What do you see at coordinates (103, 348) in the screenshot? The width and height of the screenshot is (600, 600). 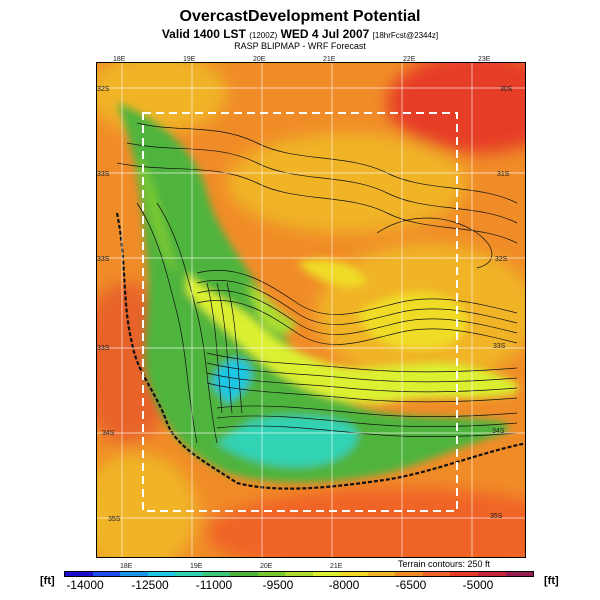 I see `lat-label-left-4: 33S` at bounding box center [103, 348].